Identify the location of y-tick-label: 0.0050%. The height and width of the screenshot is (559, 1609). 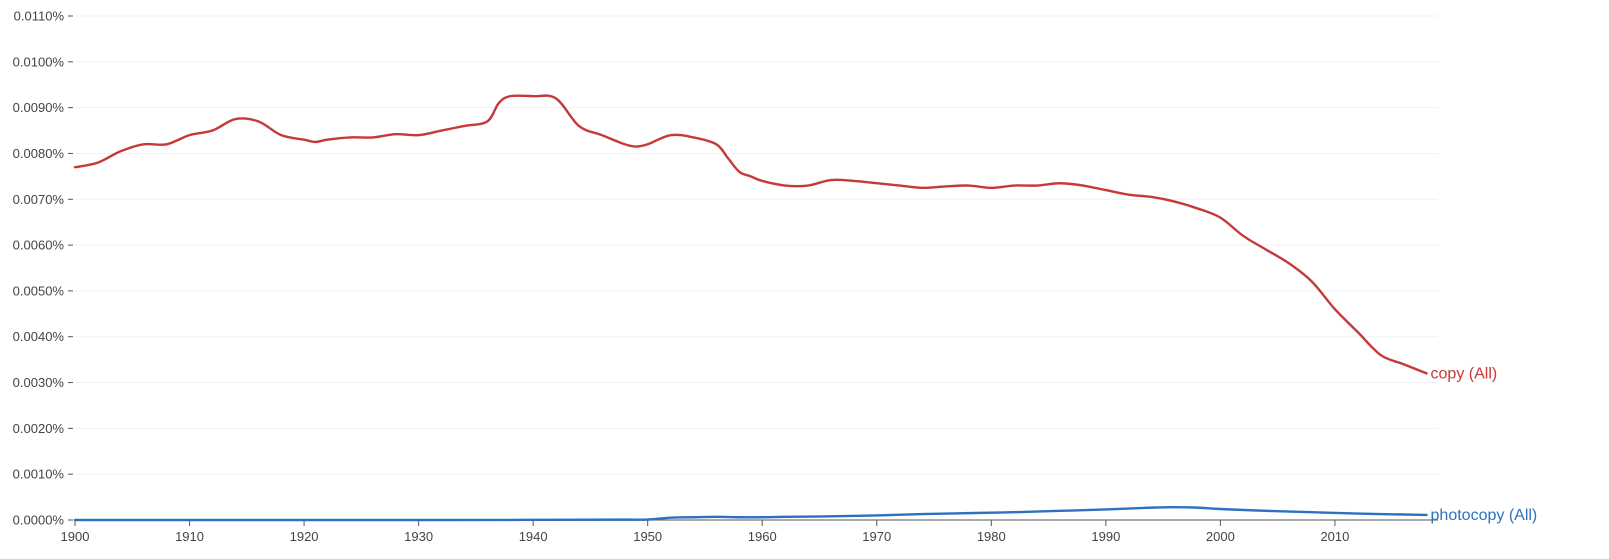
(39, 290).